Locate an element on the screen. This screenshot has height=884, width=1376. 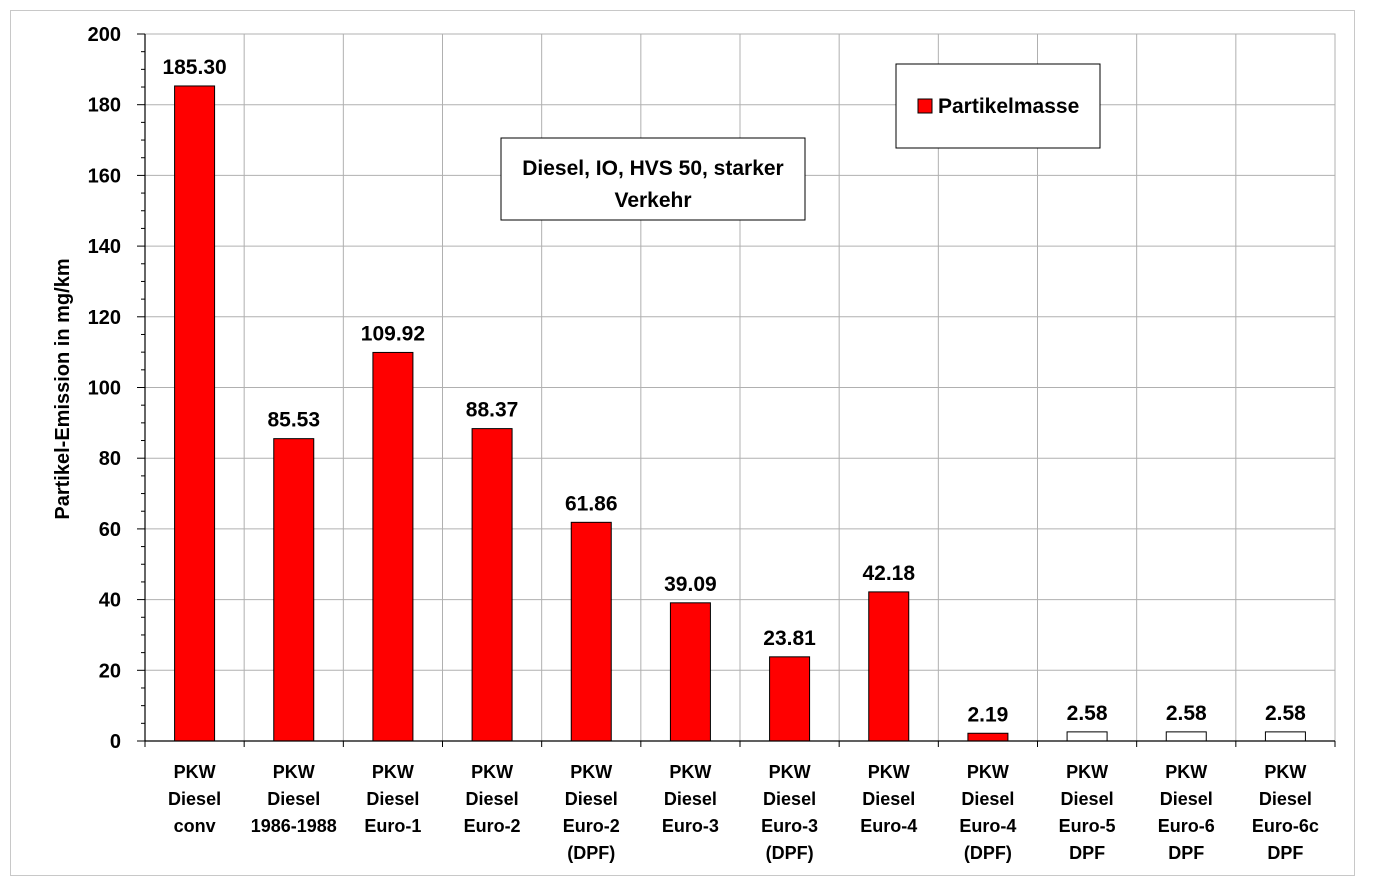
y-tick-label: 100 is located at coordinates (104, 389).